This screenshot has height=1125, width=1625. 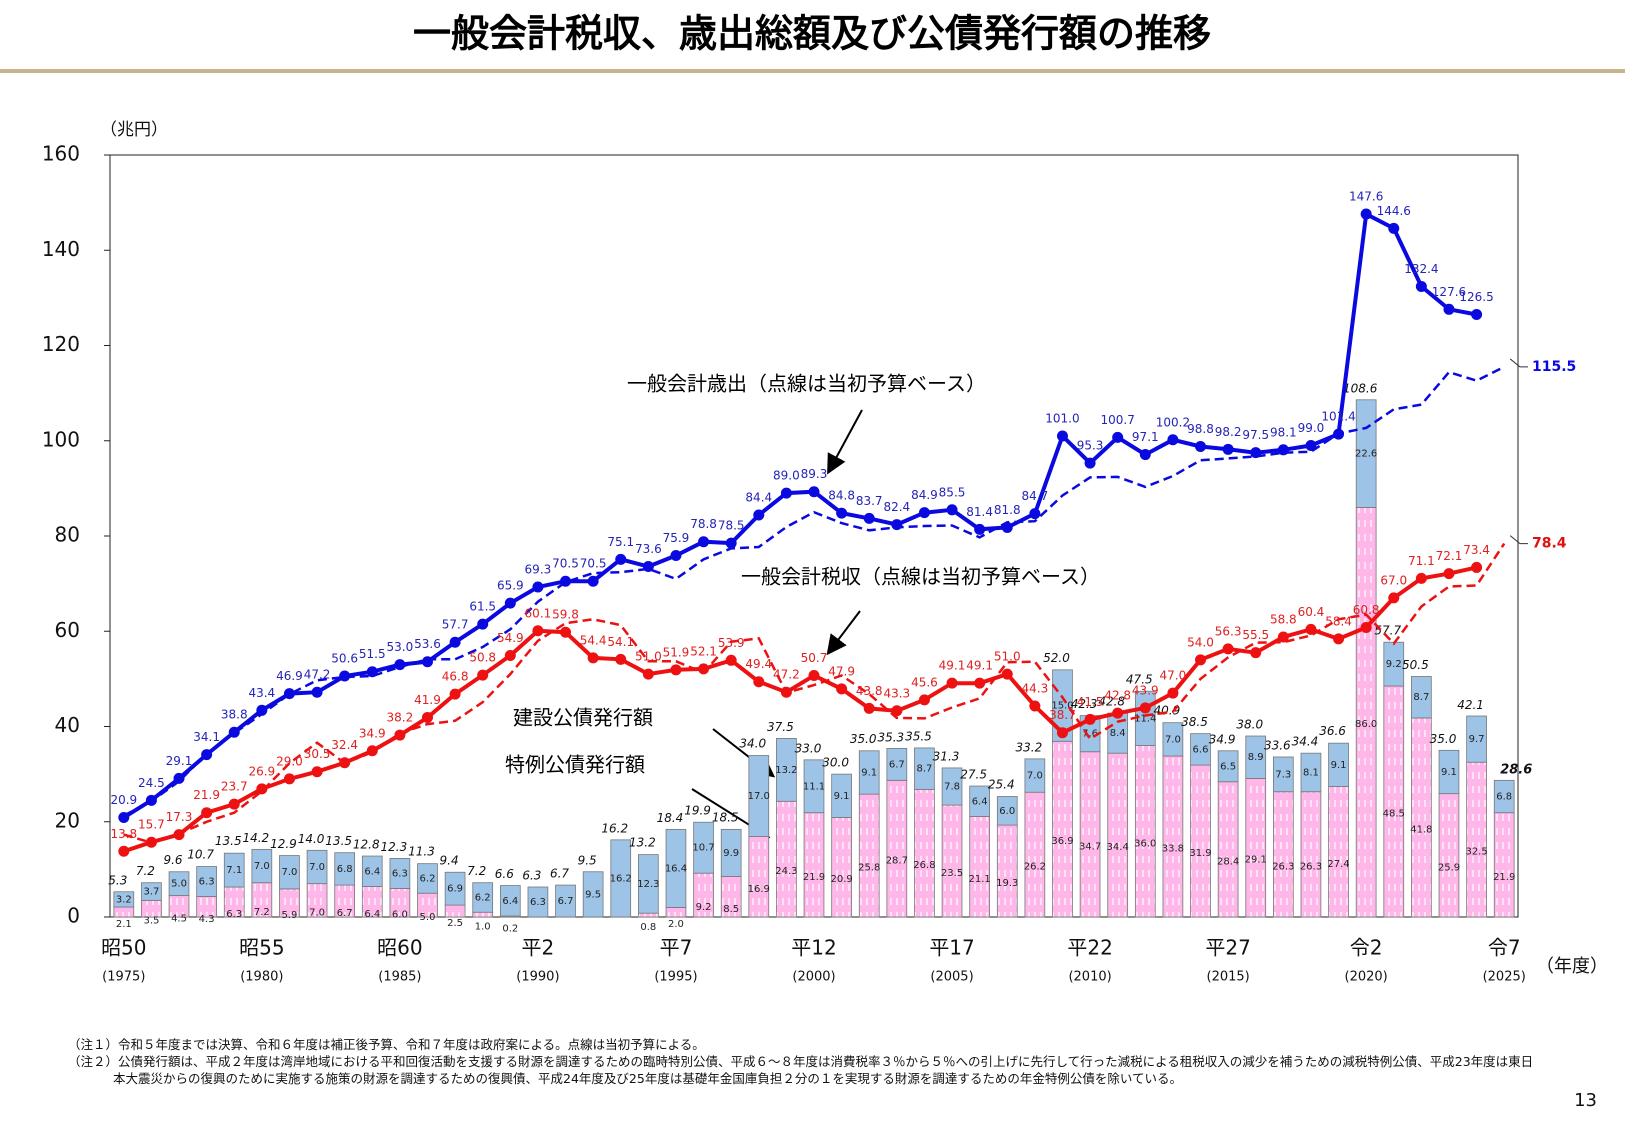 I want to click on bar-segment-label: 17.0, so click(x=759, y=796).